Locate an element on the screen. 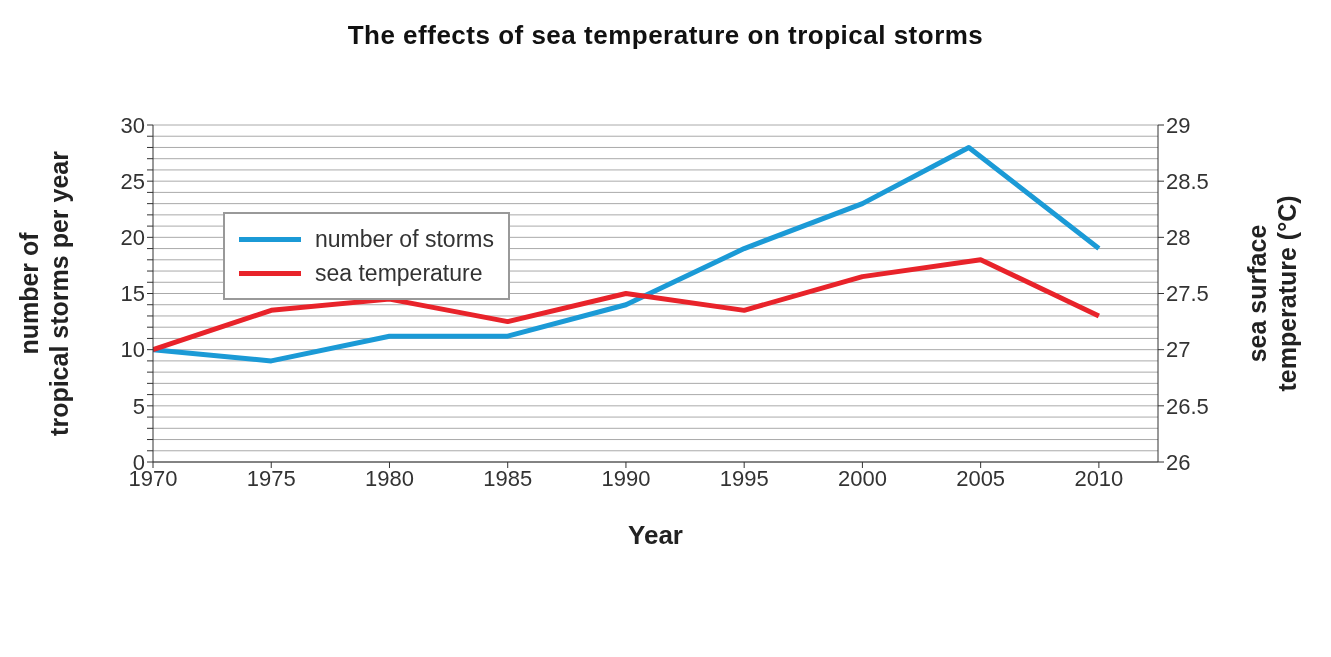 This screenshot has height=657, width=1331. x-tick-label: 1985 is located at coordinates (508, 478).